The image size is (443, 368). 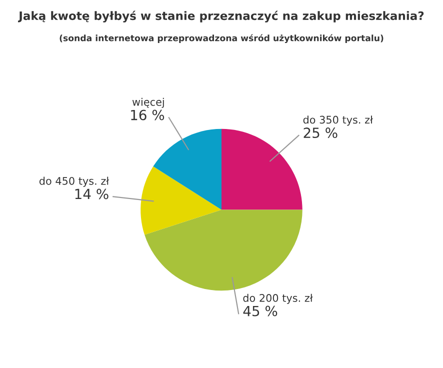 I want to click on chart-subtitle: (sonda internetowa przeprowadzona wśród użytkowników portalu), so click(x=222, y=39).